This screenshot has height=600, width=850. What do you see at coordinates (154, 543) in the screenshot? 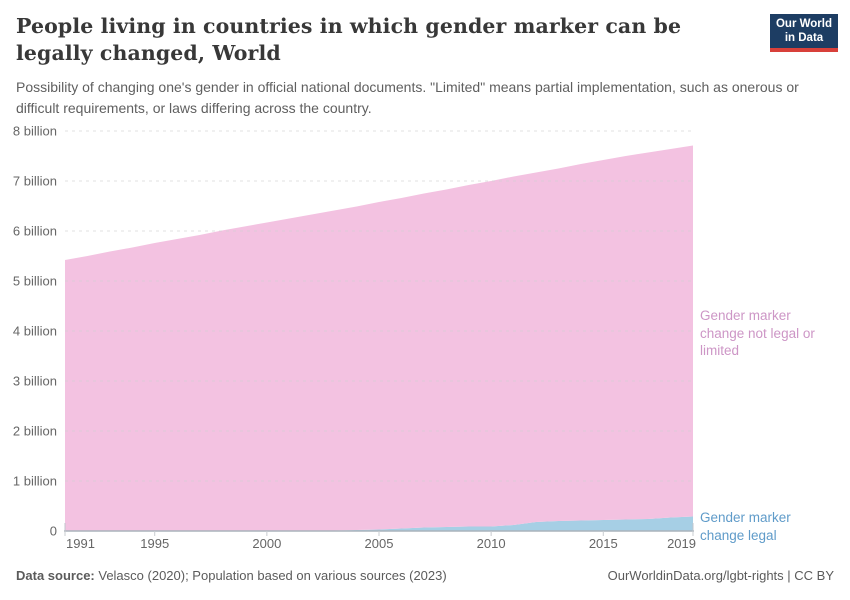
I see `x-tick-label: 1995` at bounding box center [154, 543].